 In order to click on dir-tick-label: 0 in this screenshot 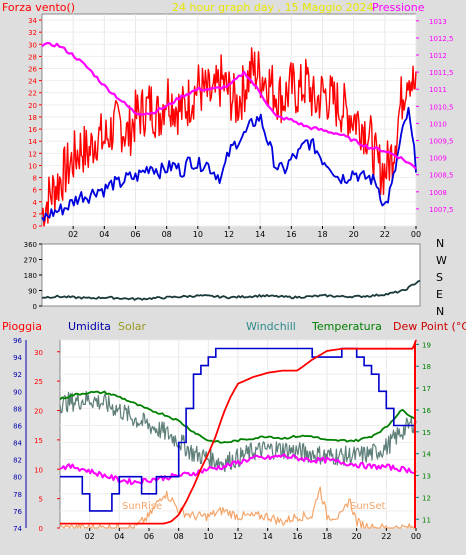, I will do `click(35, 307)`.